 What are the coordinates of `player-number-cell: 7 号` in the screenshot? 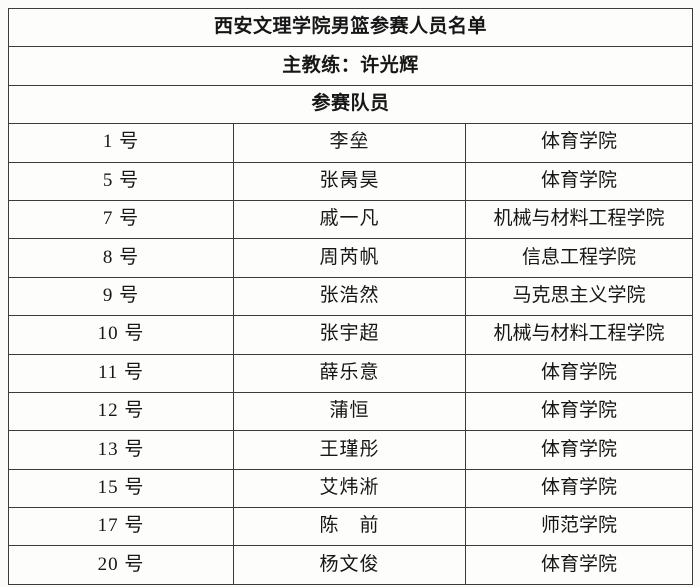 It's located at (121, 219).